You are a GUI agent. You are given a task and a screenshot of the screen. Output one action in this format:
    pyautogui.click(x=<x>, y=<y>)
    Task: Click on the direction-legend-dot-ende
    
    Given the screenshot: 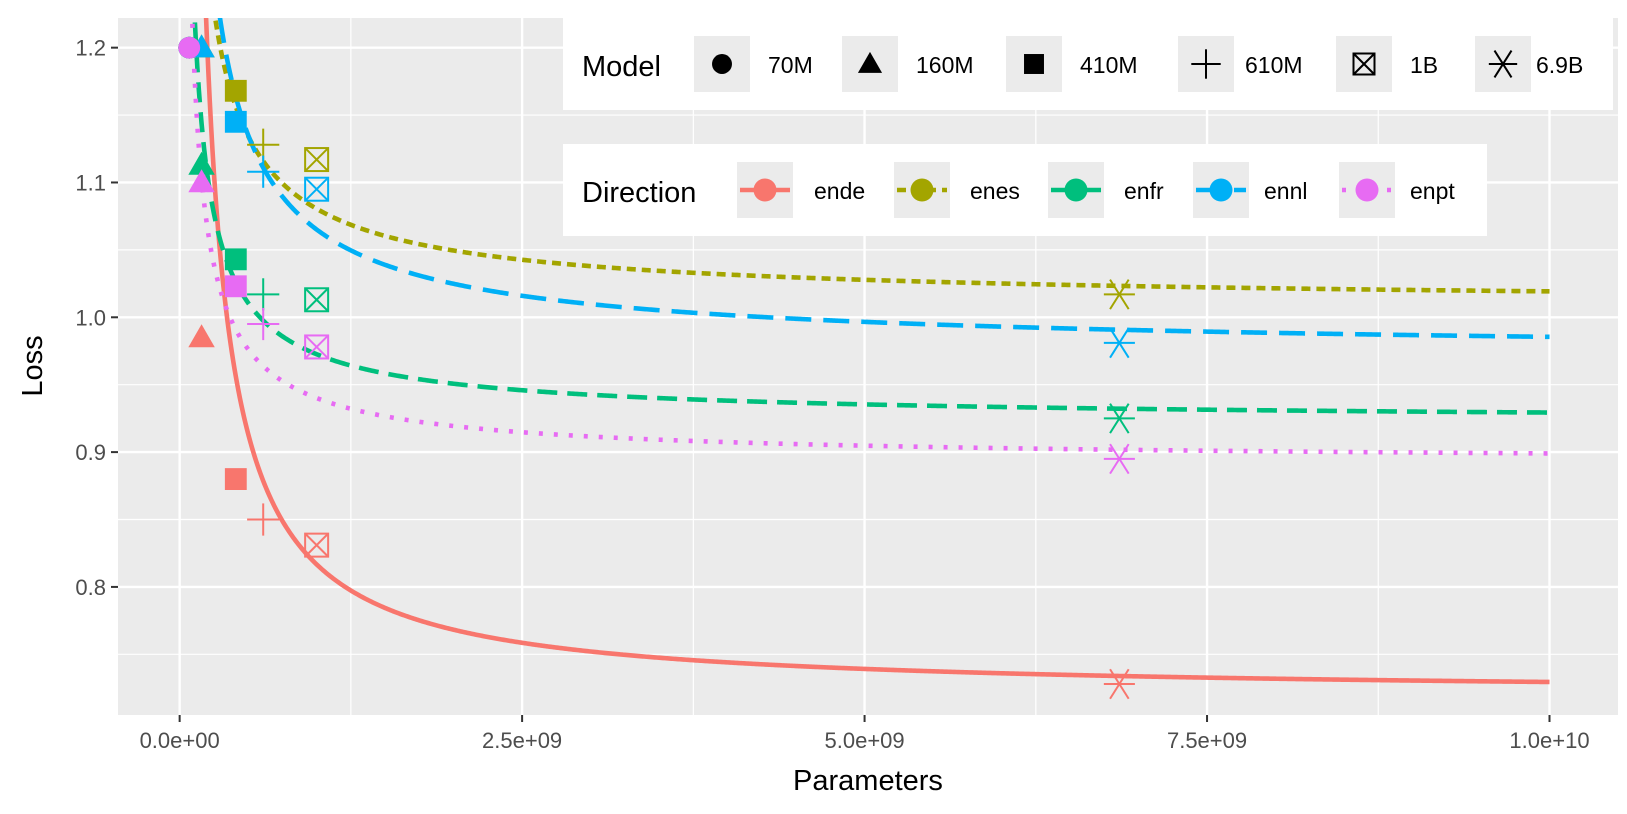 What is the action you would take?
    pyautogui.click(x=765, y=190)
    